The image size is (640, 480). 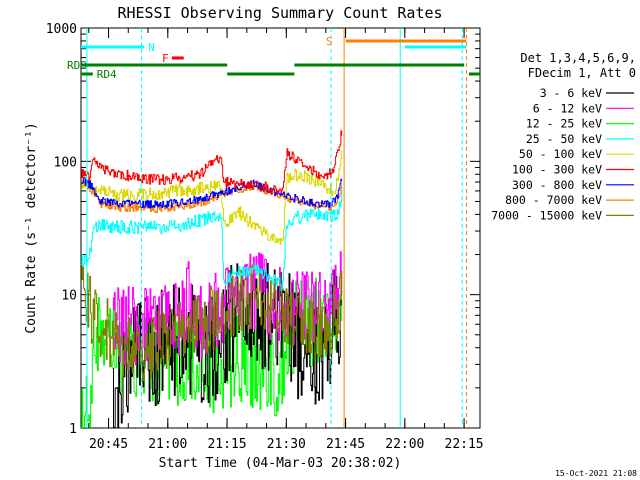 I want to click on legend-label-4: 50 - 100 keV, so click(x=560, y=154).